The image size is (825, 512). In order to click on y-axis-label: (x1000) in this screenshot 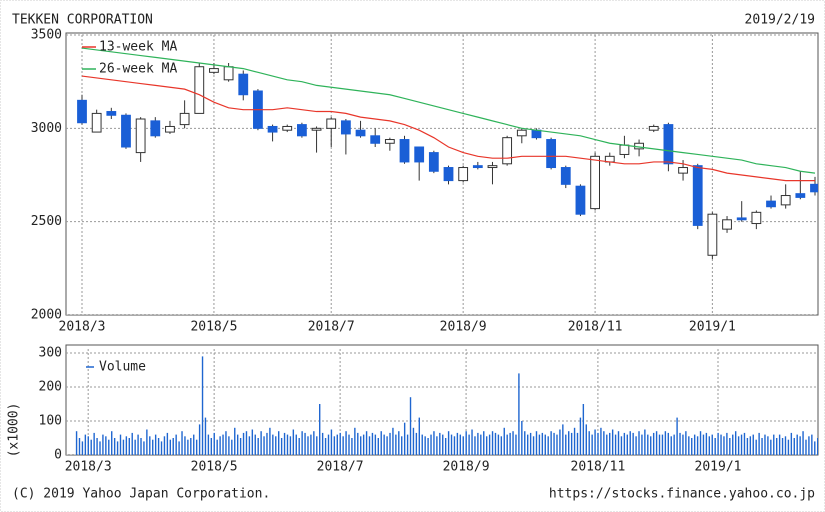, I will do `click(14, 430)`.